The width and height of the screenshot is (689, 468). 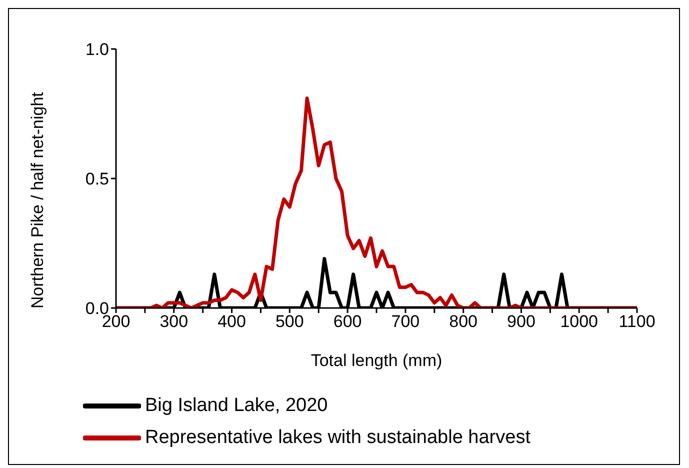 I want to click on x-tick-label: 400, so click(x=232, y=322).